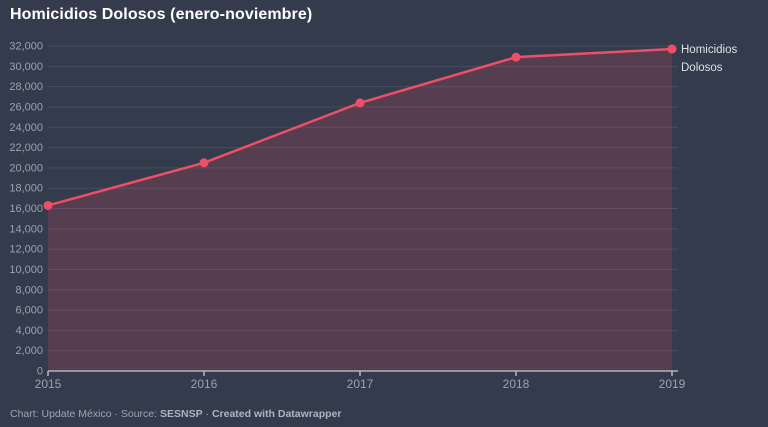 This screenshot has height=427, width=768. I want to click on y-axis-label: 14,000, so click(26, 229).